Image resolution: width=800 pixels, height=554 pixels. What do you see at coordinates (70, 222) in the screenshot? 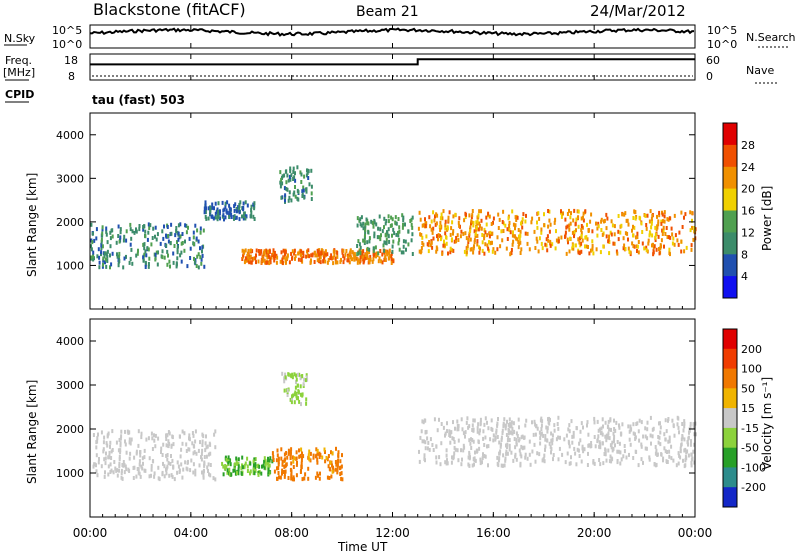
I see `power-cell-ytick-1: 2000` at bounding box center [70, 222].